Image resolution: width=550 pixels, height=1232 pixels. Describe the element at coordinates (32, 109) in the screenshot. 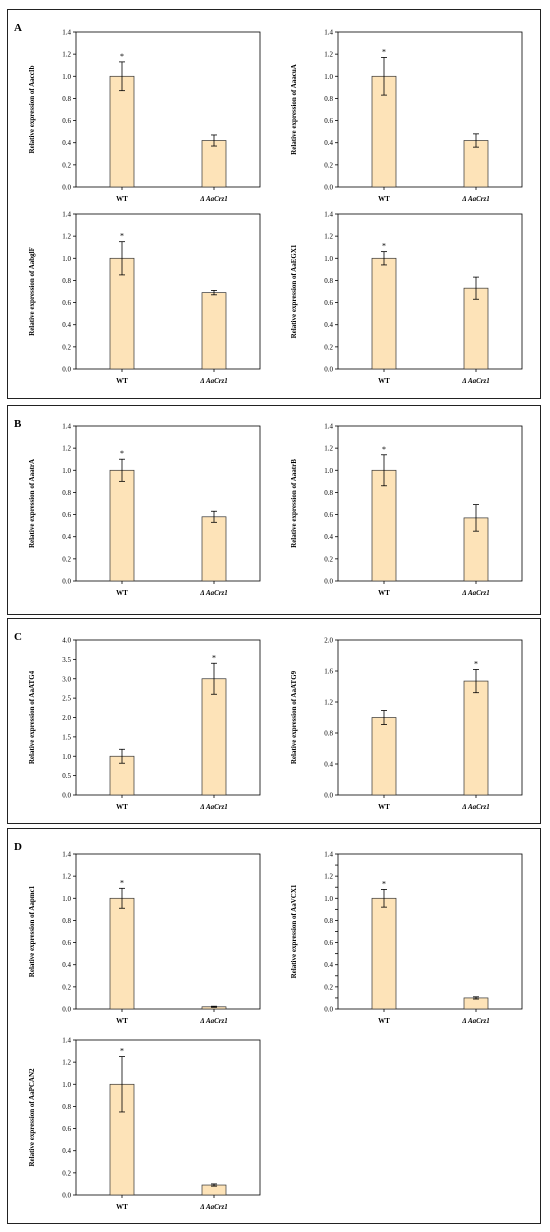

I see `y-axis-label: Relative expression of AaccIb` at that location.